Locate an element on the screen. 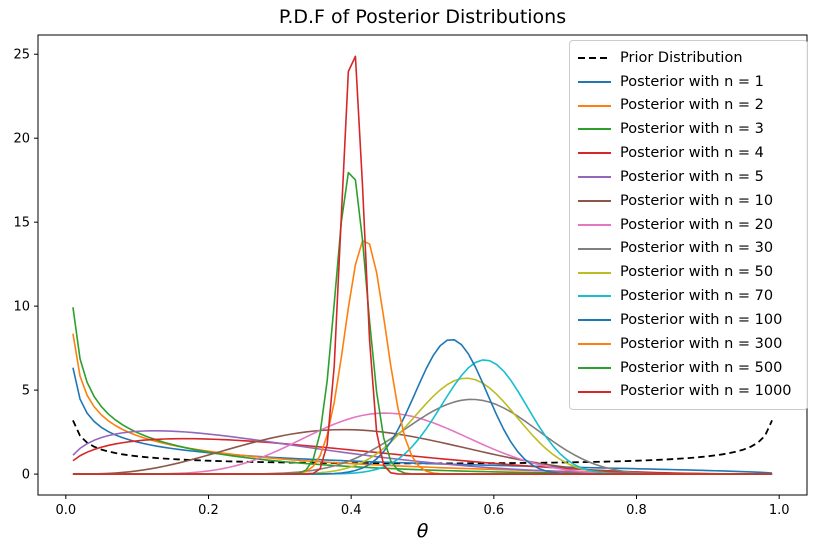  legend-item: Posterior with n = 100 is located at coordinates (688, 320).